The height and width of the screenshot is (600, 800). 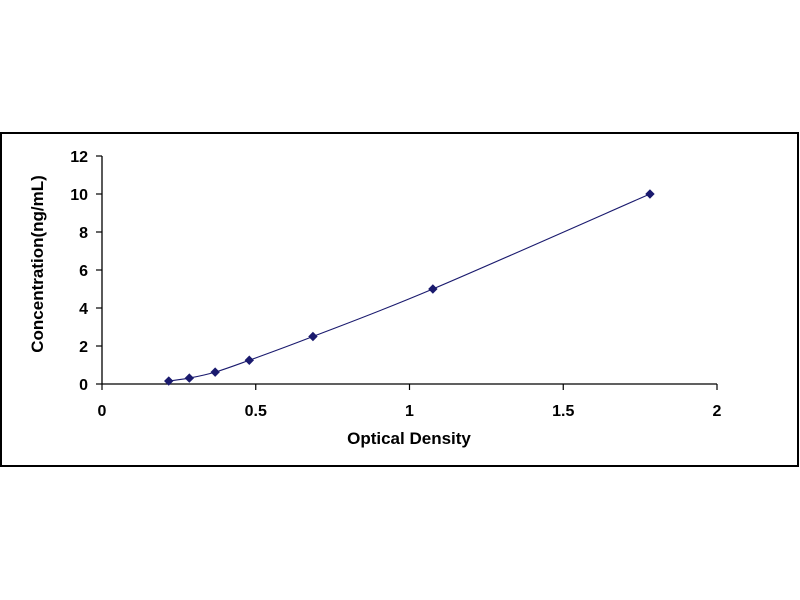 What do you see at coordinates (83, 271) in the screenshot?
I see `y-tick-label: 6` at bounding box center [83, 271].